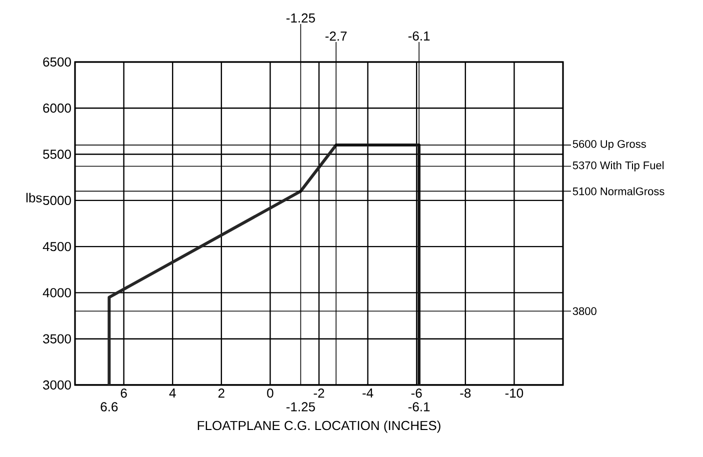 The image size is (703, 457). Describe the element at coordinates (57, 385) in the screenshot. I see `y-tick-label: 3000` at that location.